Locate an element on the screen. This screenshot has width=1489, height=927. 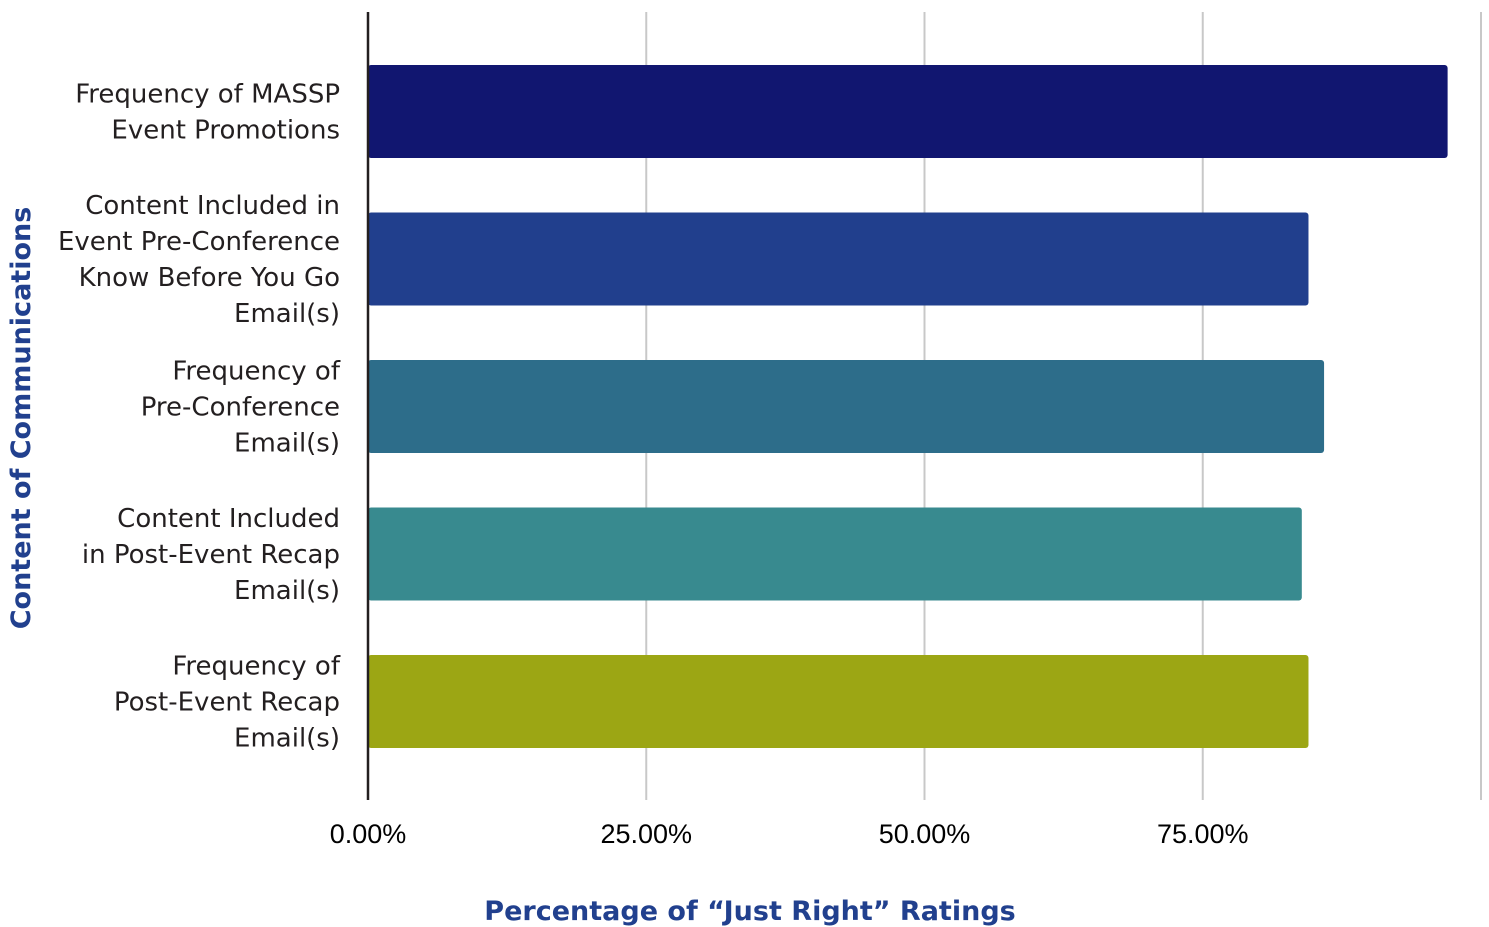
x-axis-title: Percentage of “Just Right” Ratings is located at coordinates (749, 911).